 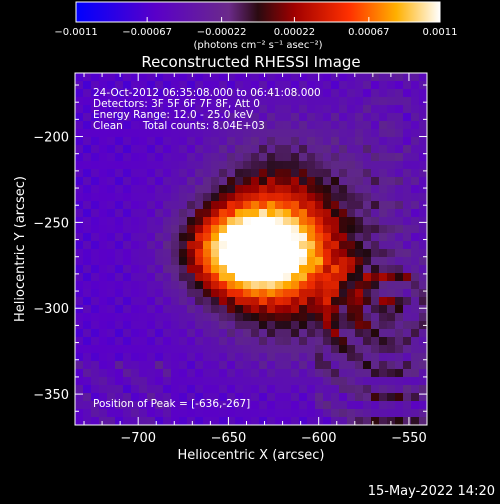 I want to click on annotation-detectors: Detectors: 3F 5F 6F 7F 8F, Att 0, so click(x=176, y=104).